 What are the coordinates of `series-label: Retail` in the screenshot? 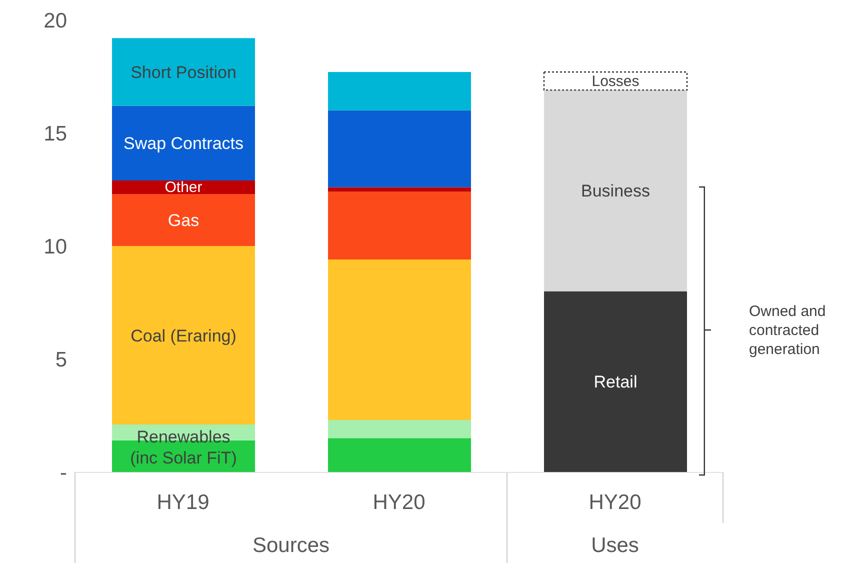 It's located at (616, 382).